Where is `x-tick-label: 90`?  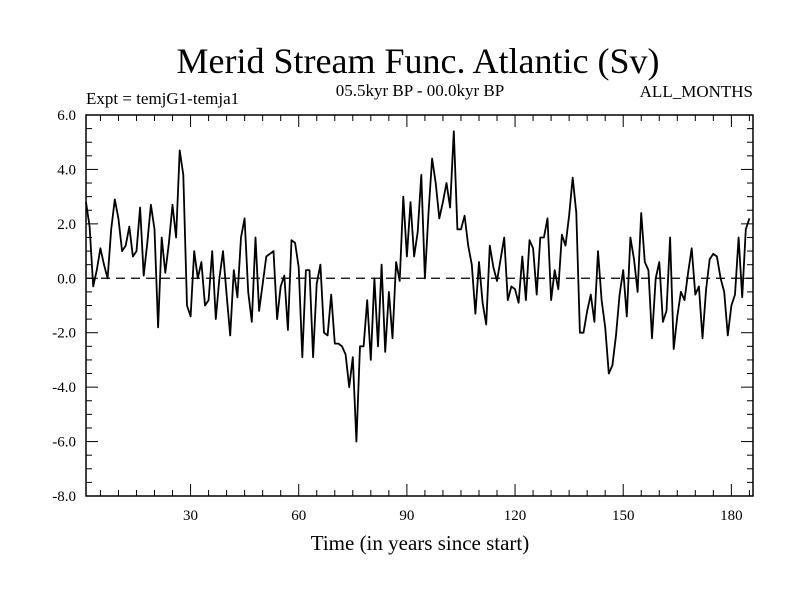
x-tick-label: 90 is located at coordinates (406, 516).